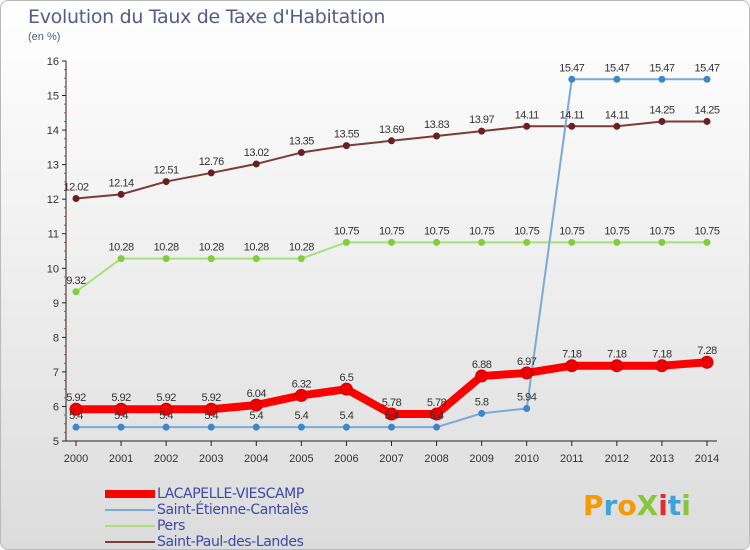 This screenshot has height=550, width=750. Describe the element at coordinates (121, 183) in the screenshot. I see `data-label: 12.14` at that location.